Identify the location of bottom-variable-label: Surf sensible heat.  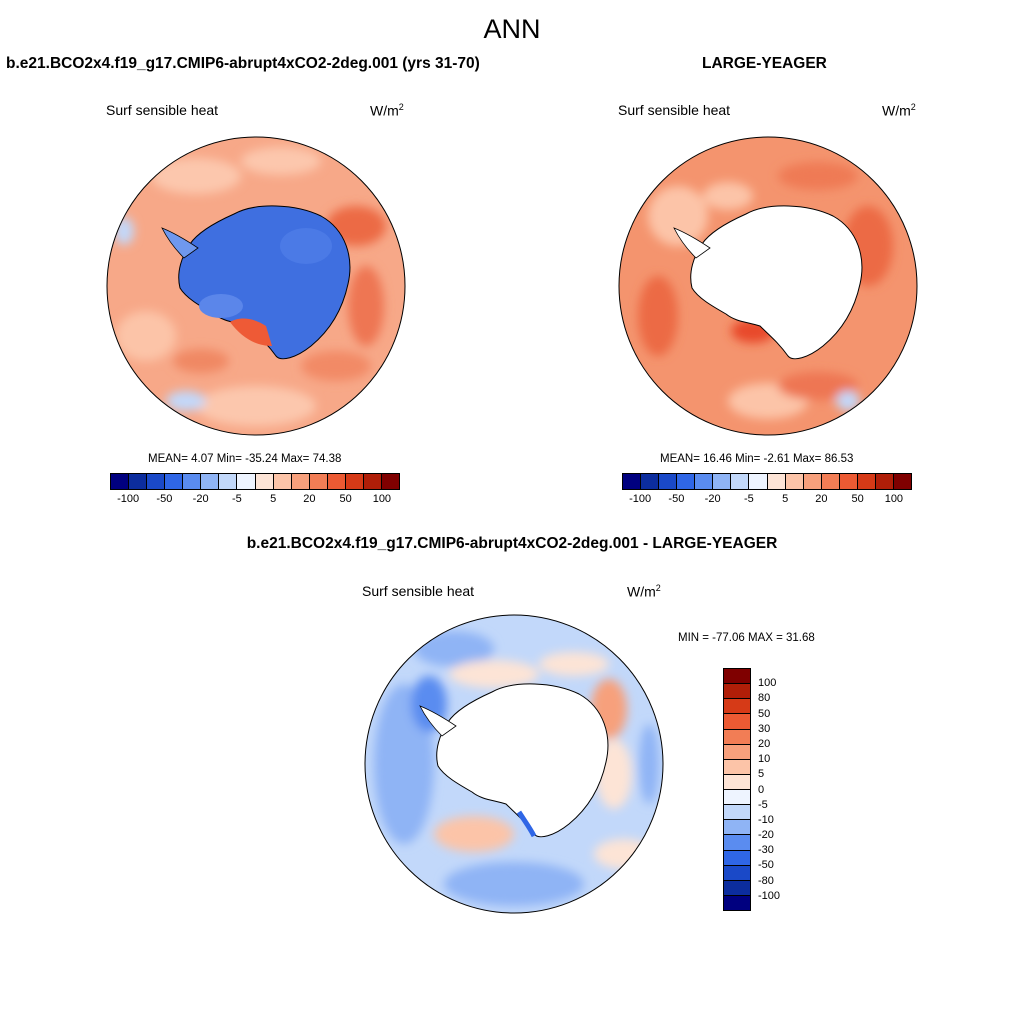
(418, 591).